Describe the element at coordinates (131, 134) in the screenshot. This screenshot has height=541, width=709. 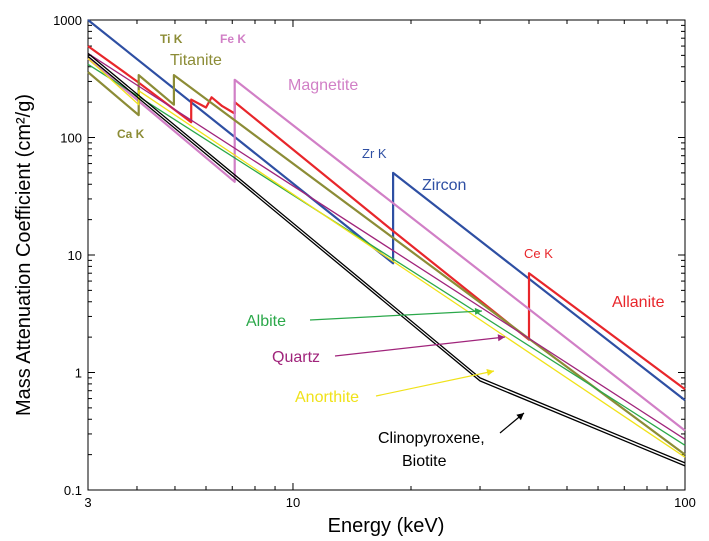
I see `edge-label-2: Ca K` at that location.